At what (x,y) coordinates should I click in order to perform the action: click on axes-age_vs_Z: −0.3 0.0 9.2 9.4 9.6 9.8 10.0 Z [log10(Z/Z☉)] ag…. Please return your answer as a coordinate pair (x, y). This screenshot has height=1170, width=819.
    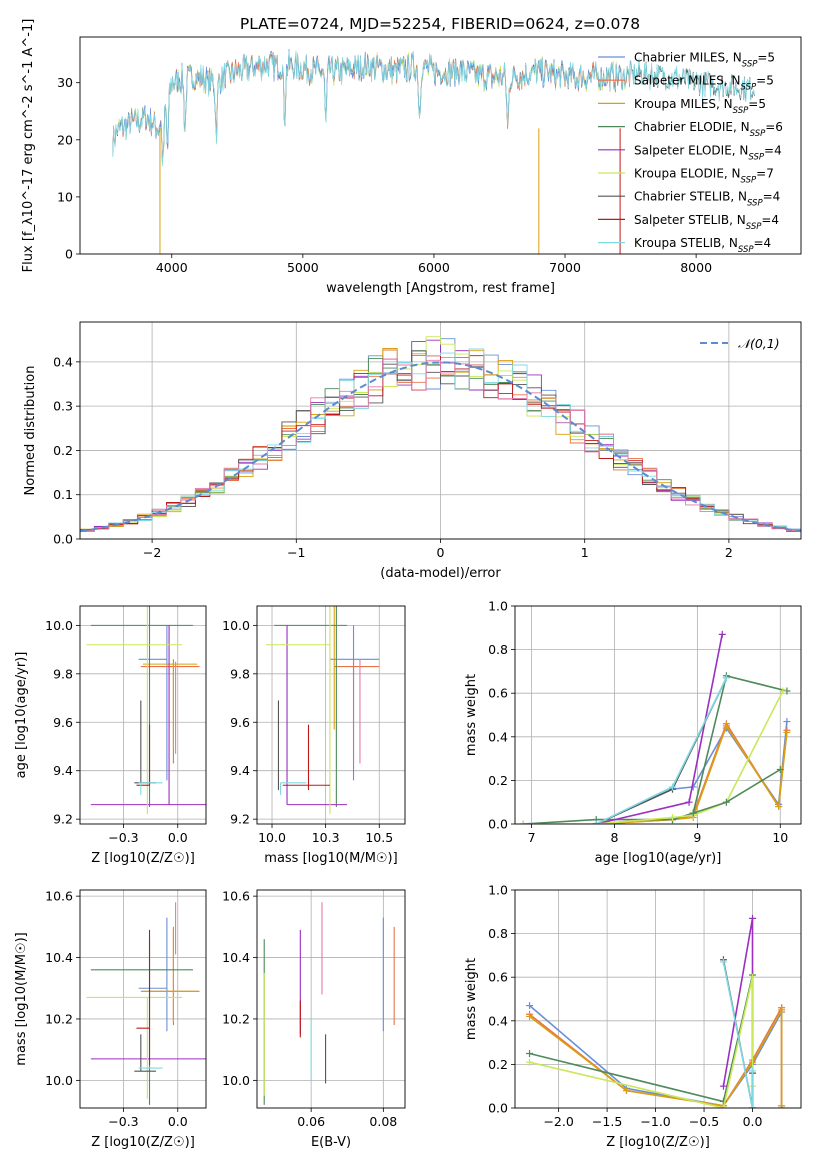
    Looking at the image, I should click on (110, 735).